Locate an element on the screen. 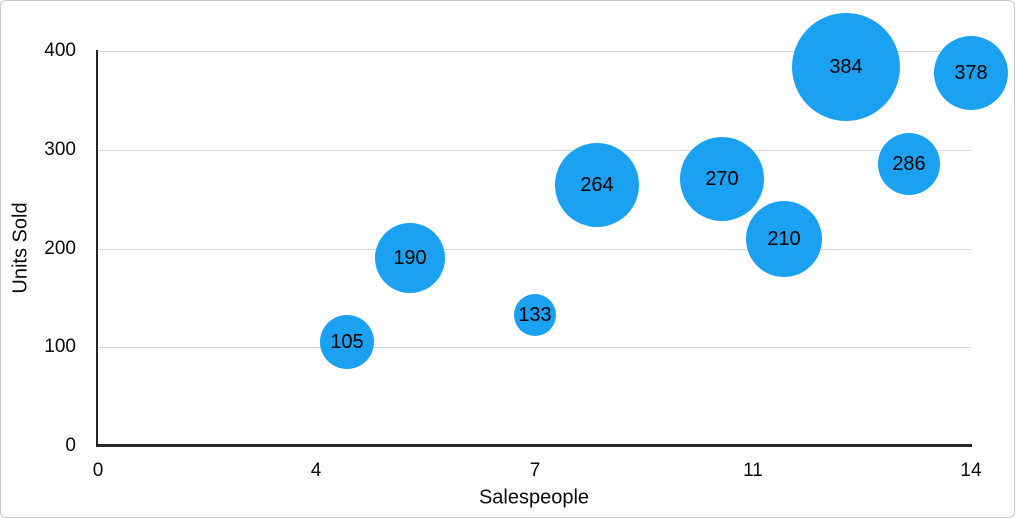 The width and height of the screenshot is (1015, 518). bubble: 270 is located at coordinates (722, 179).